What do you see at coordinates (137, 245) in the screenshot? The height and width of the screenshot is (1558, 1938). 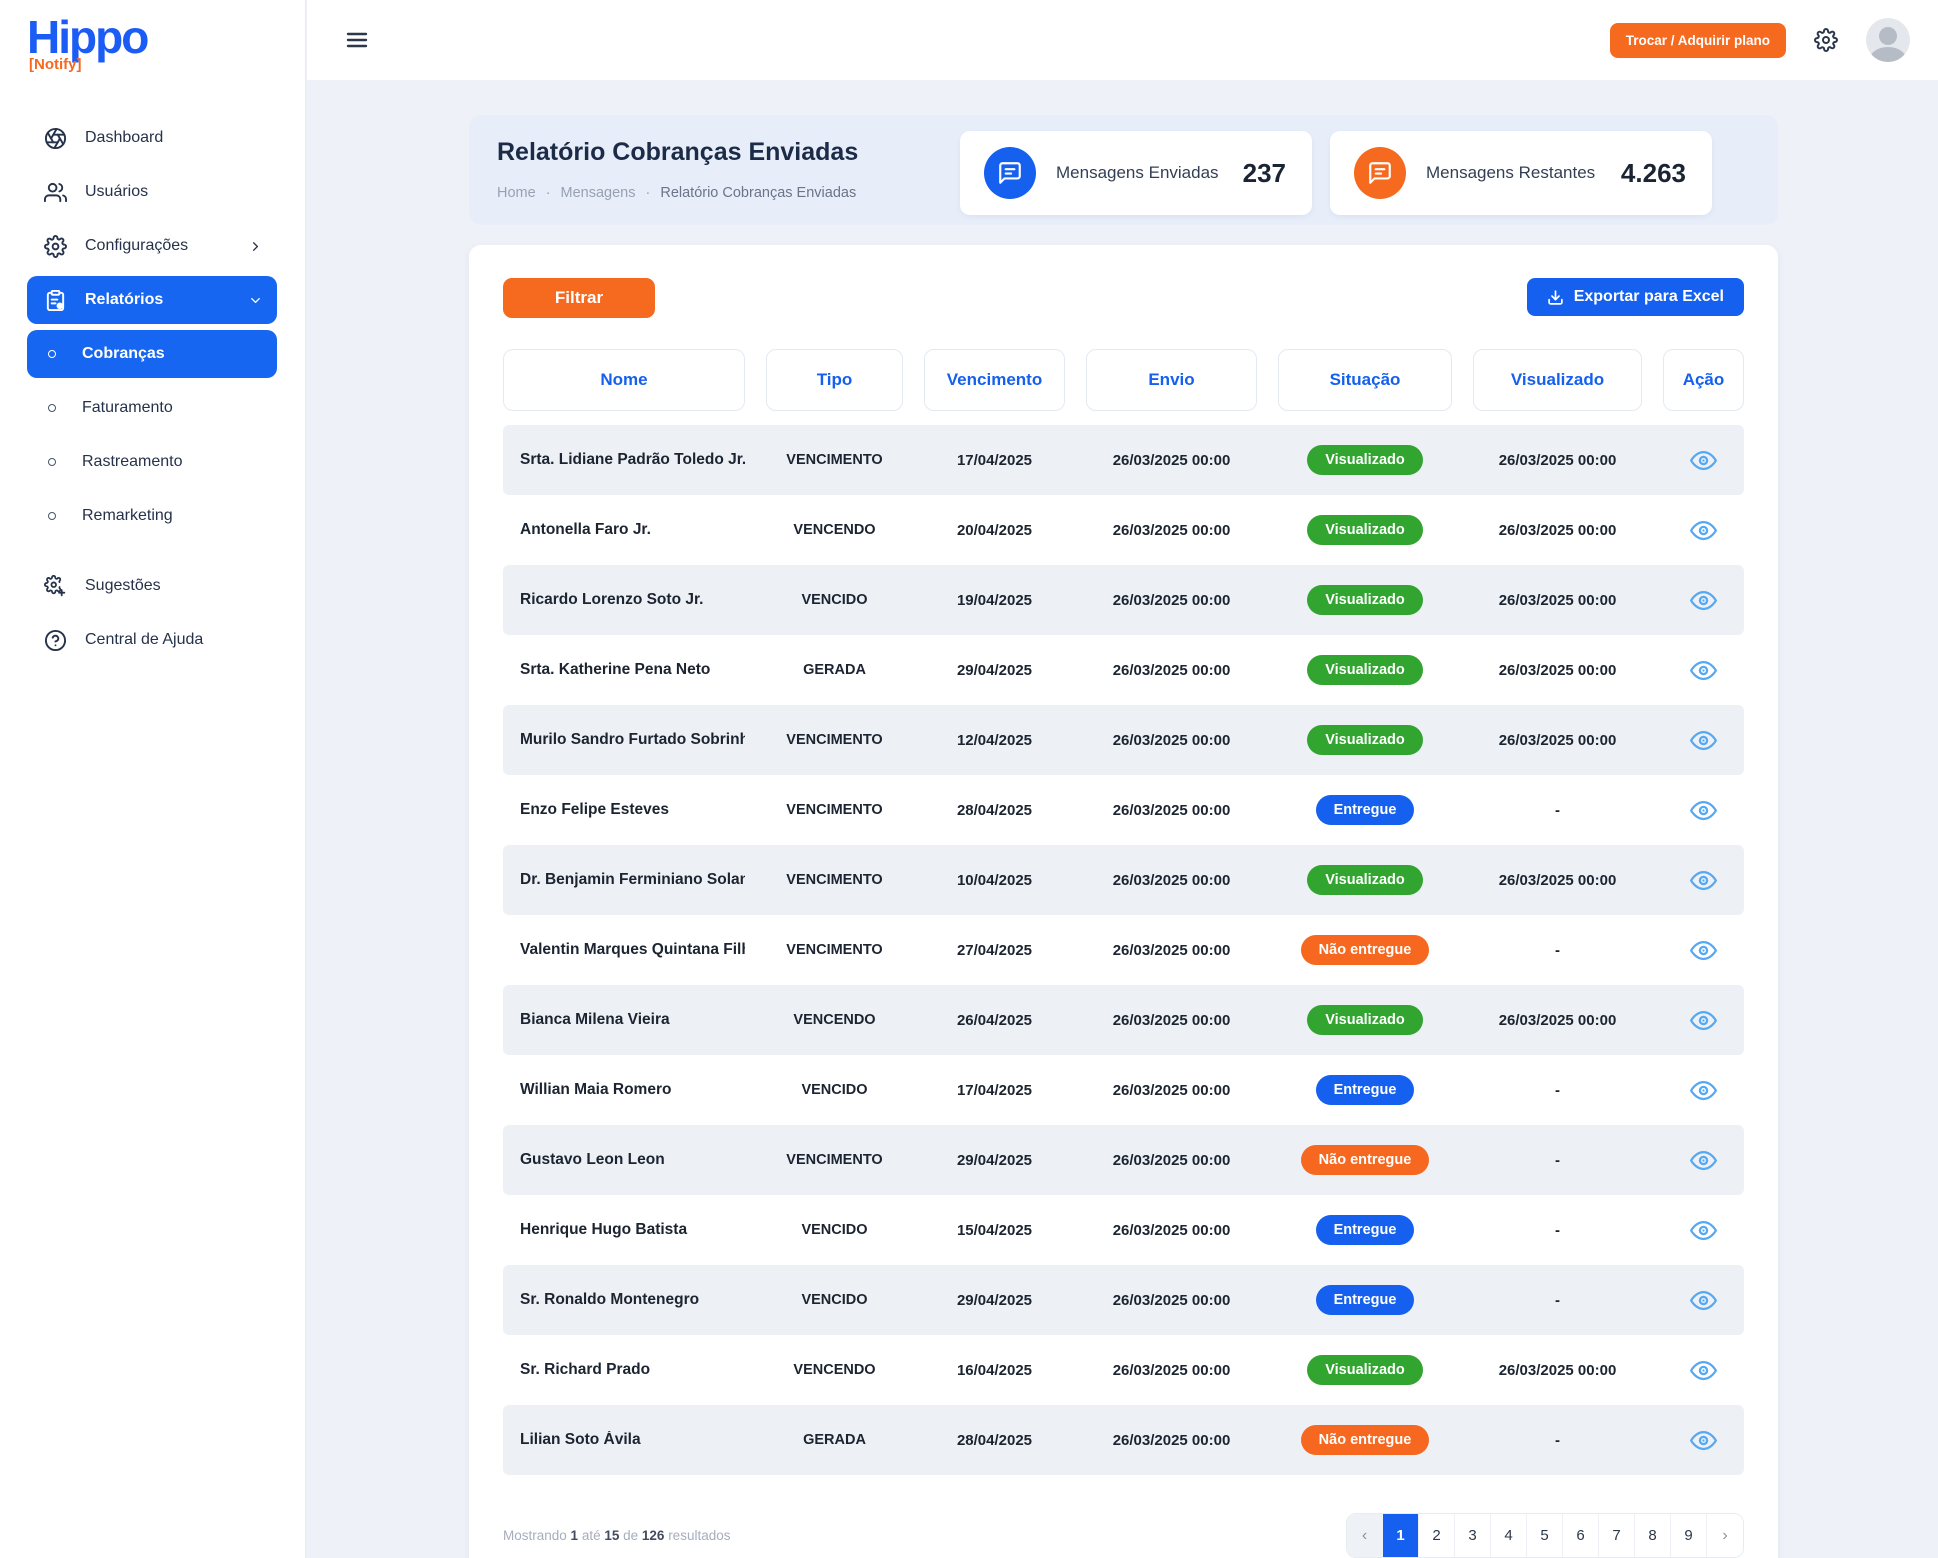 I see `sidebar-item-label: Configurações` at bounding box center [137, 245].